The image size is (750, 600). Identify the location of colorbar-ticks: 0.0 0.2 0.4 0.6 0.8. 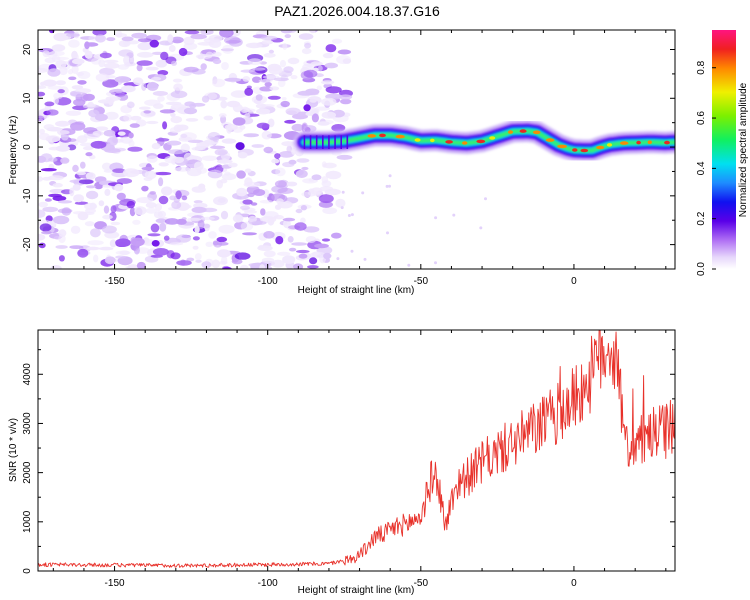
(706, 168).